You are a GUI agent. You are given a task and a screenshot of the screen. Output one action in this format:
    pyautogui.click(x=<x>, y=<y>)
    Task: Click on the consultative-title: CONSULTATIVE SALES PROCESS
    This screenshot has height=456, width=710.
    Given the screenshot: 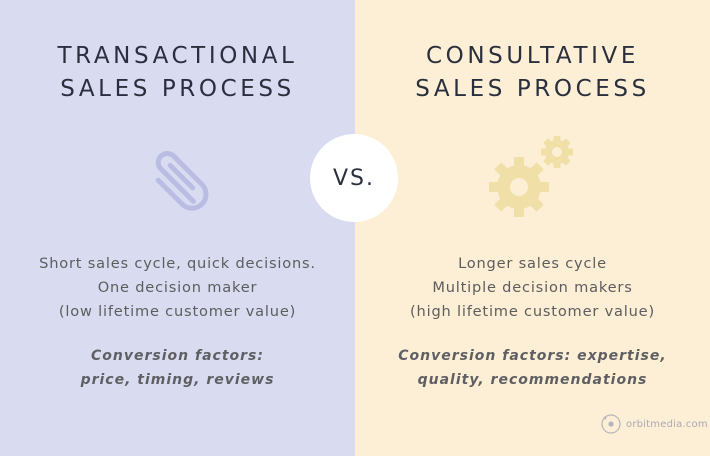 What is the action you would take?
    pyautogui.click(x=532, y=73)
    